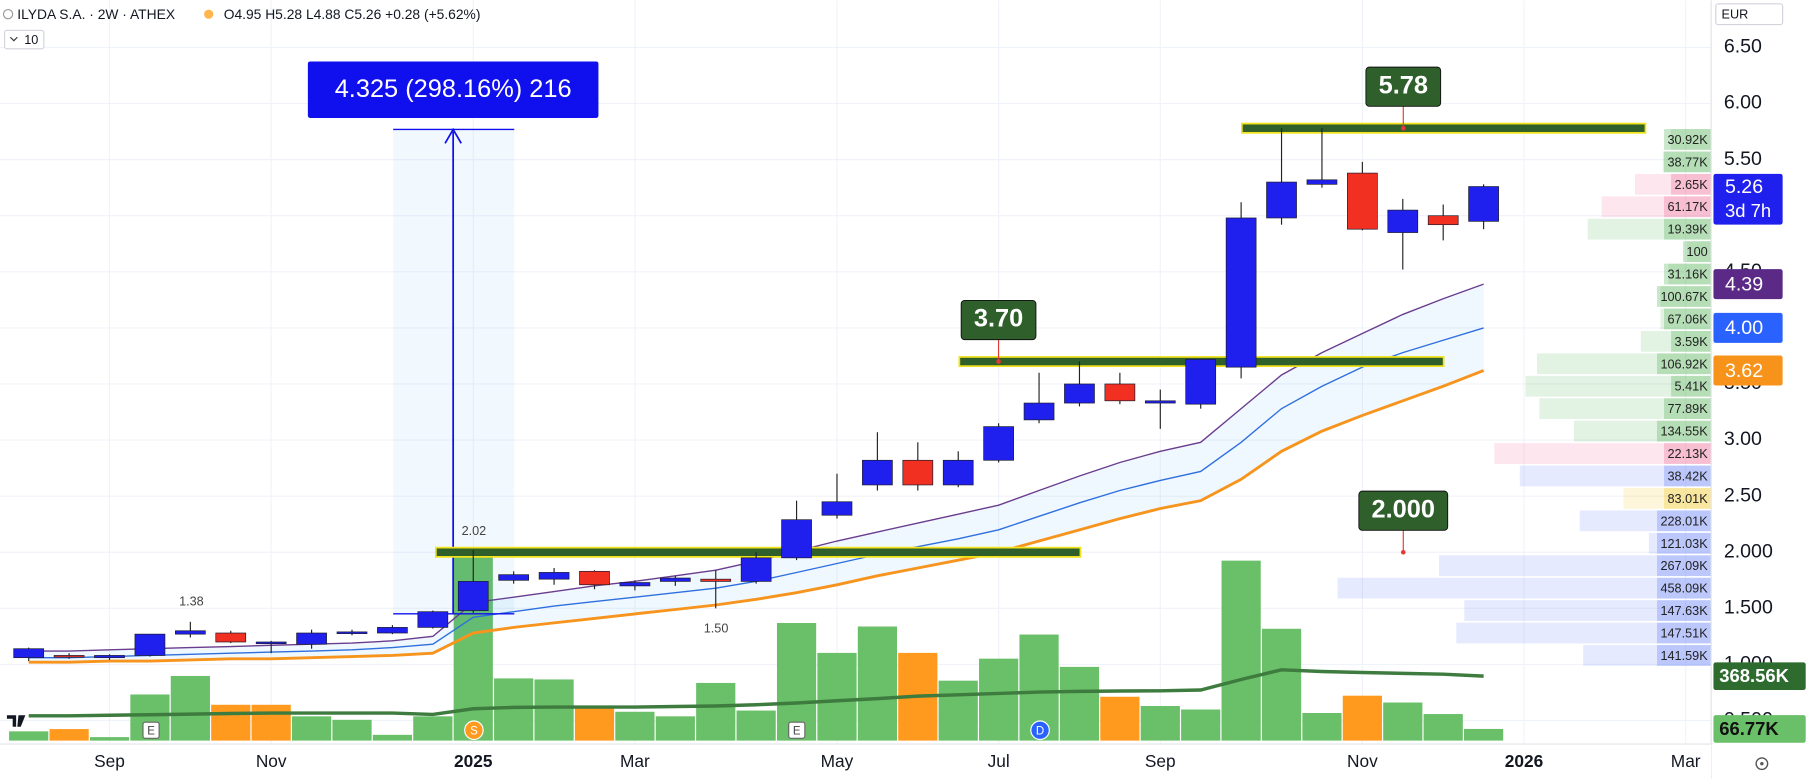  What do you see at coordinates (1743, 439) in the screenshot?
I see `y-tick-label: 3.00` at bounding box center [1743, 439].